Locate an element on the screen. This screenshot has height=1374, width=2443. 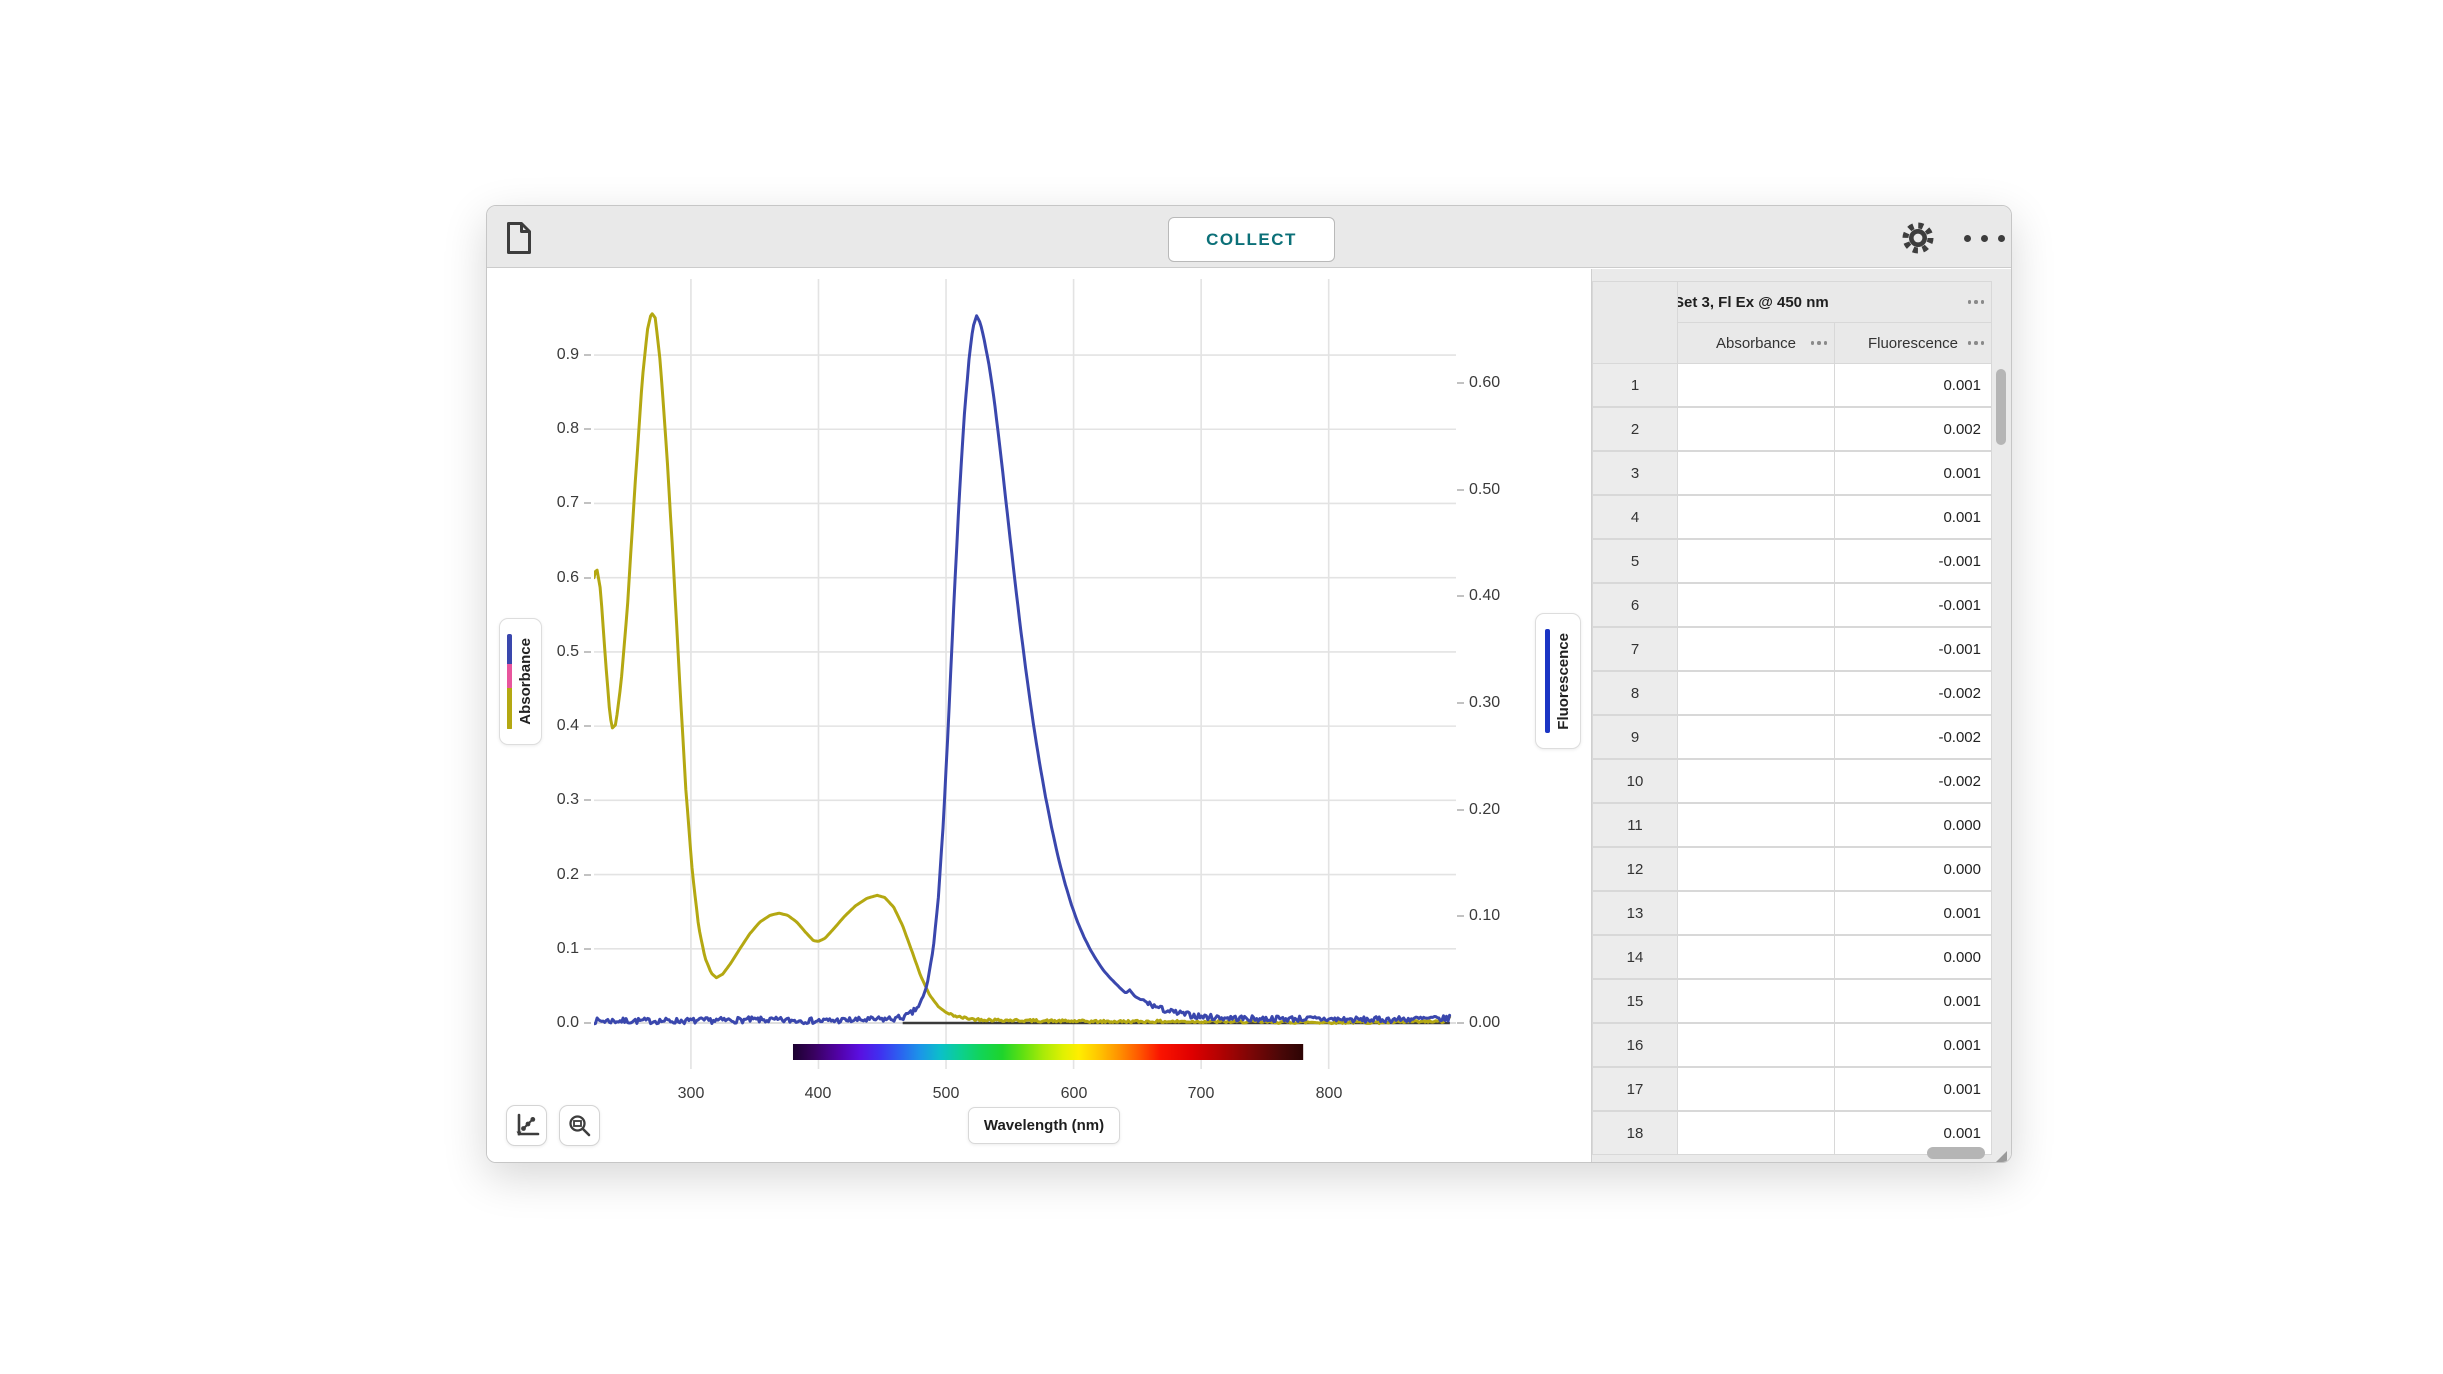
spectrum-bar is located at coordinates (1048, 1052).